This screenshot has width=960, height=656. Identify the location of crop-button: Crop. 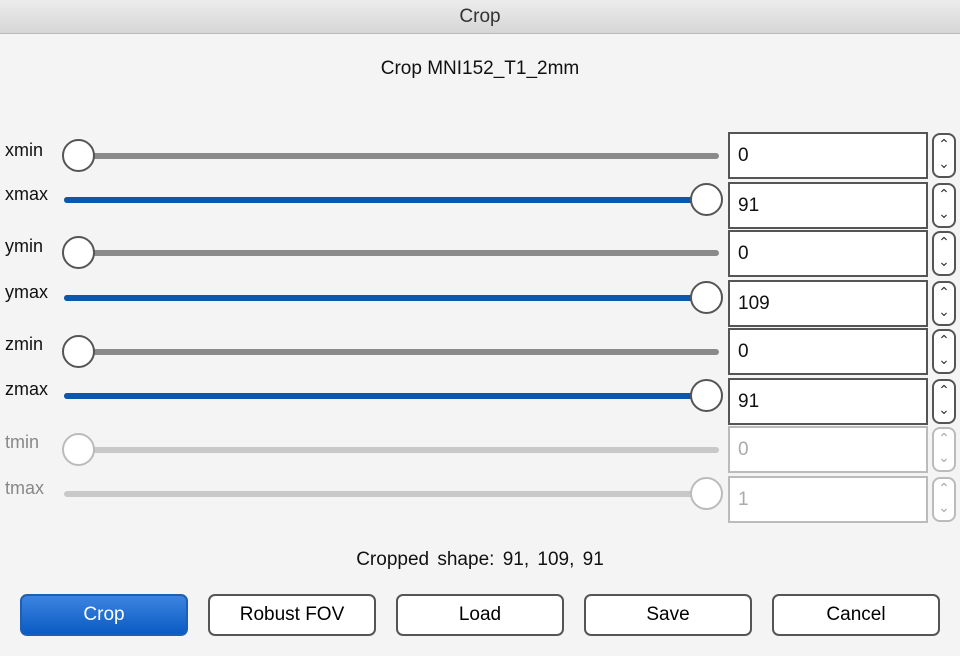
(104, 615).